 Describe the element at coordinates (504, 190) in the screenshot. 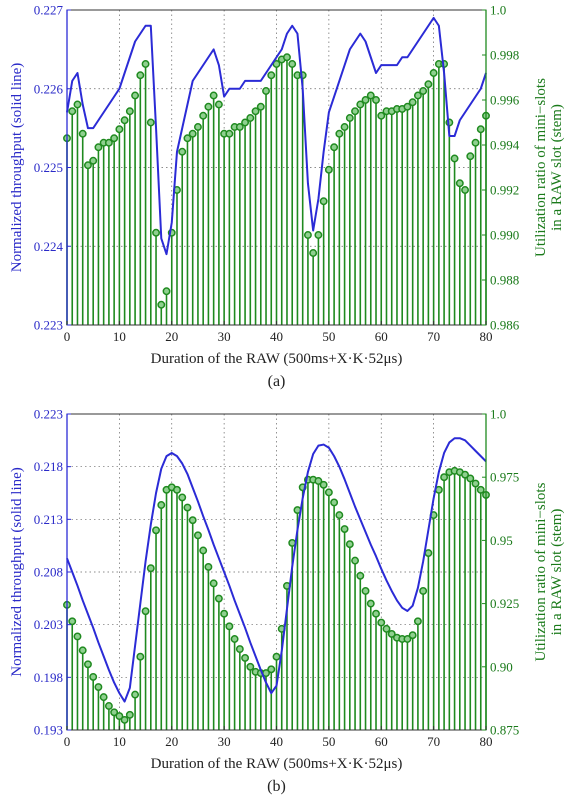

I see `right-y-tick-label: 0.992` at that location.